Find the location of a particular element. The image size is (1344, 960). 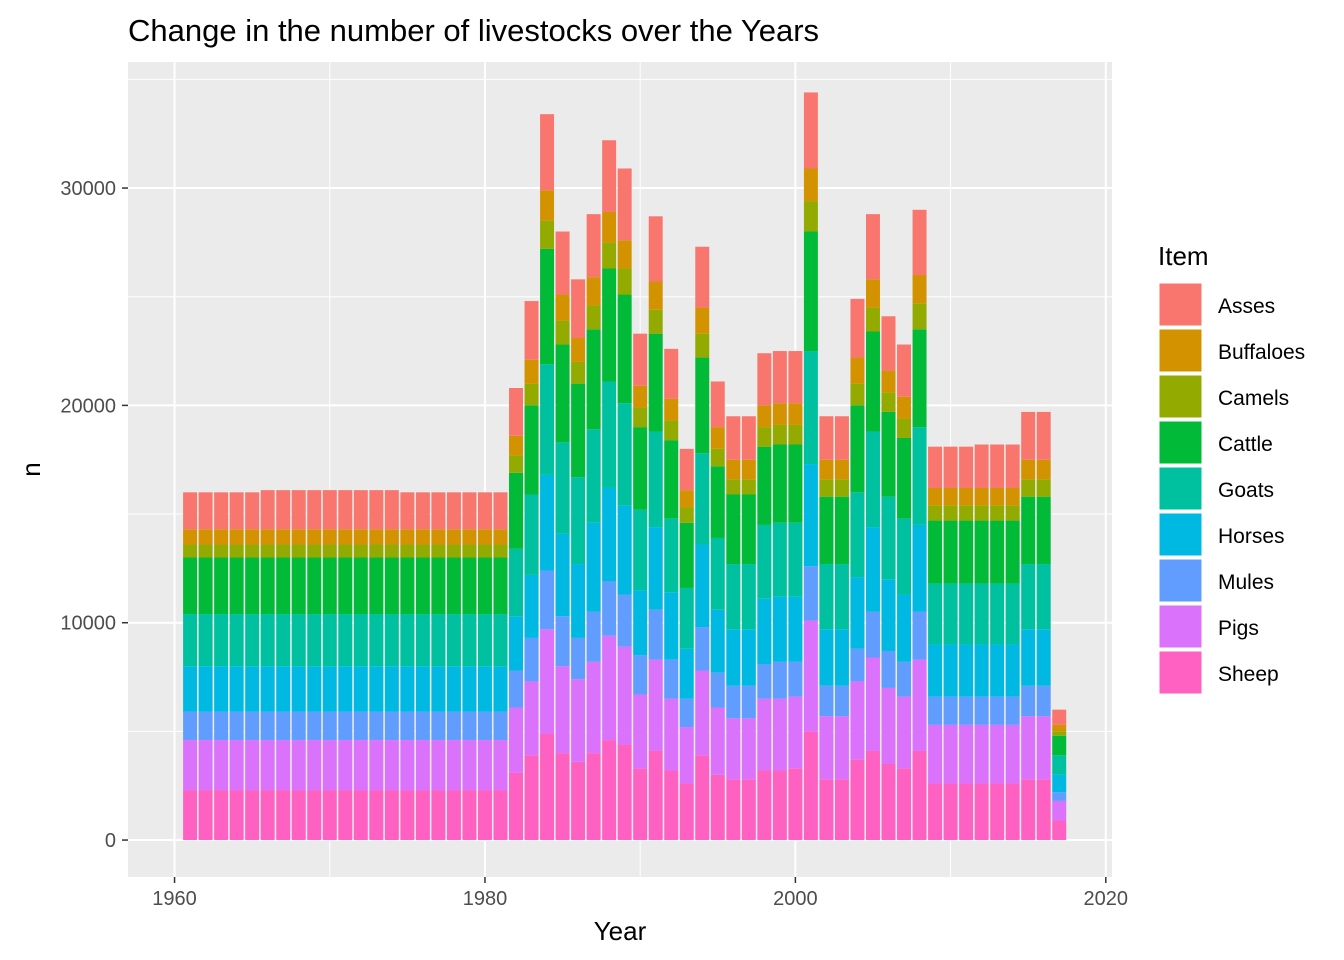

legend-key-buffaloes is located at coordinates (1180, 350).